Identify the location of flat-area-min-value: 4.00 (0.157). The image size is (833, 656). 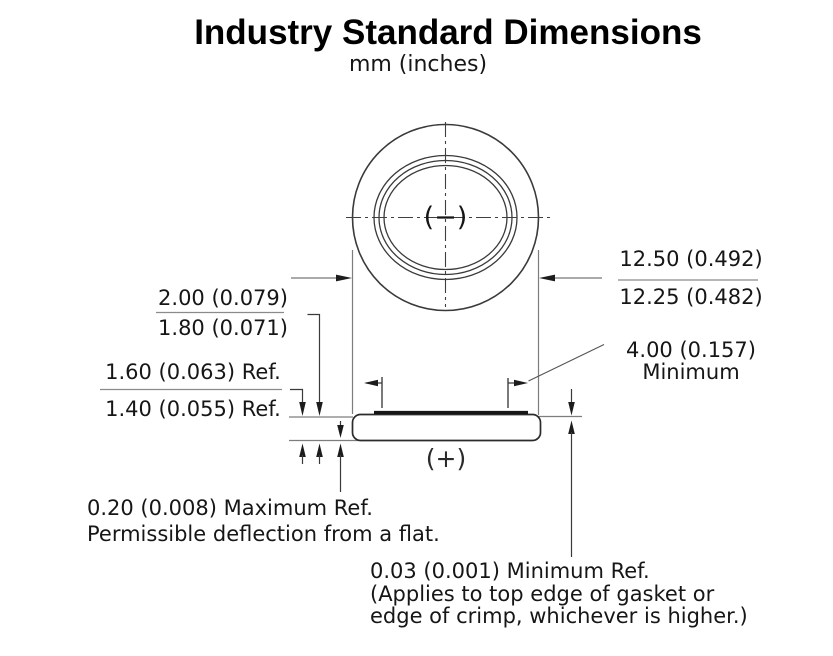
(691, 350).